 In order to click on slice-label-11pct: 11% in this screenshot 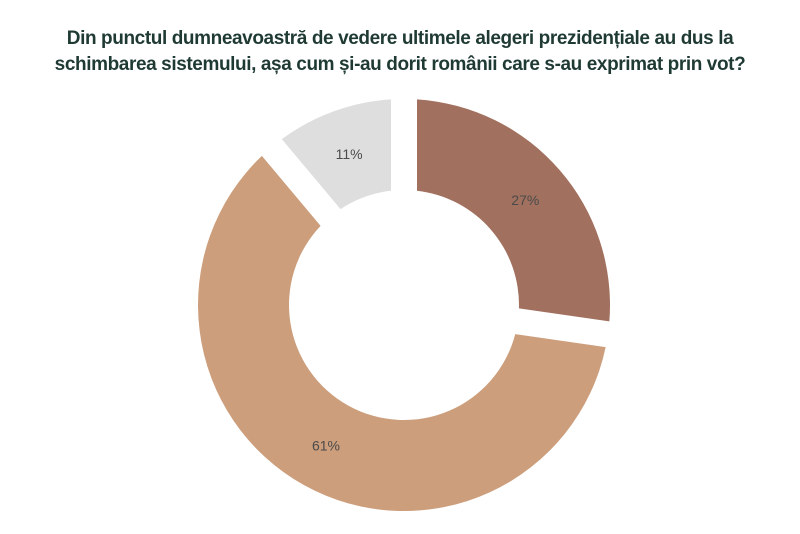, I will do `click(349, 154)`.